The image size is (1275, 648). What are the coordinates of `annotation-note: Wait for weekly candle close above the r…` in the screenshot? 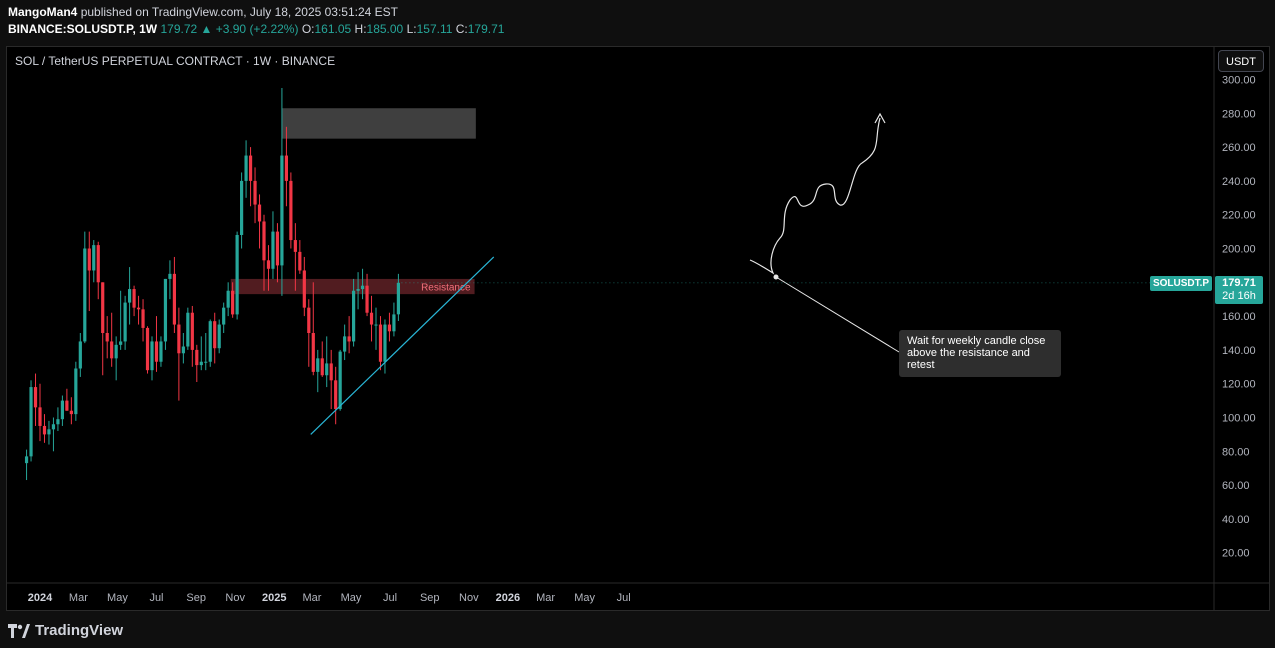 It's located at (980, 353).